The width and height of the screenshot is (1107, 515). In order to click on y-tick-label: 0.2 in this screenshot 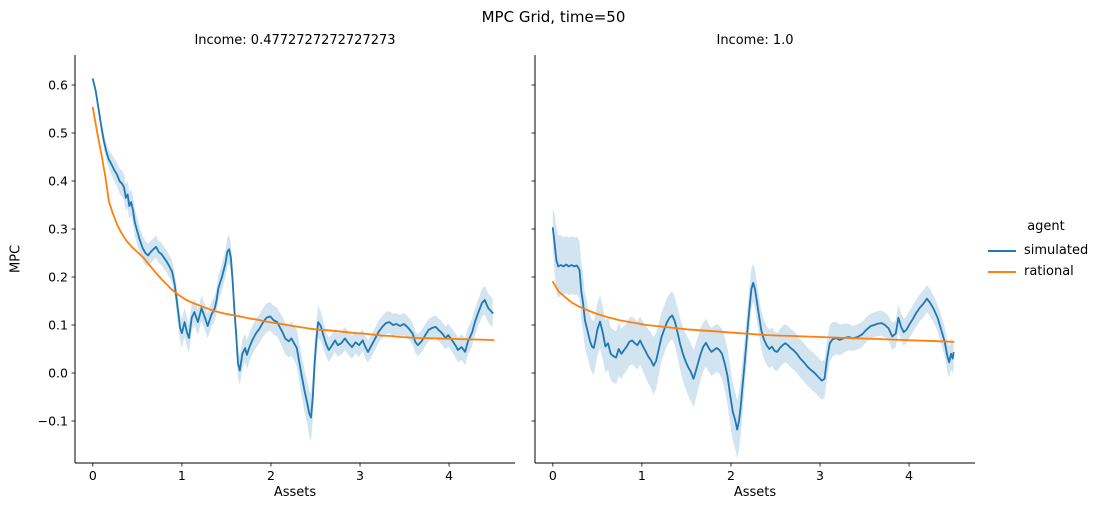, I will do `click(58, 277)`.